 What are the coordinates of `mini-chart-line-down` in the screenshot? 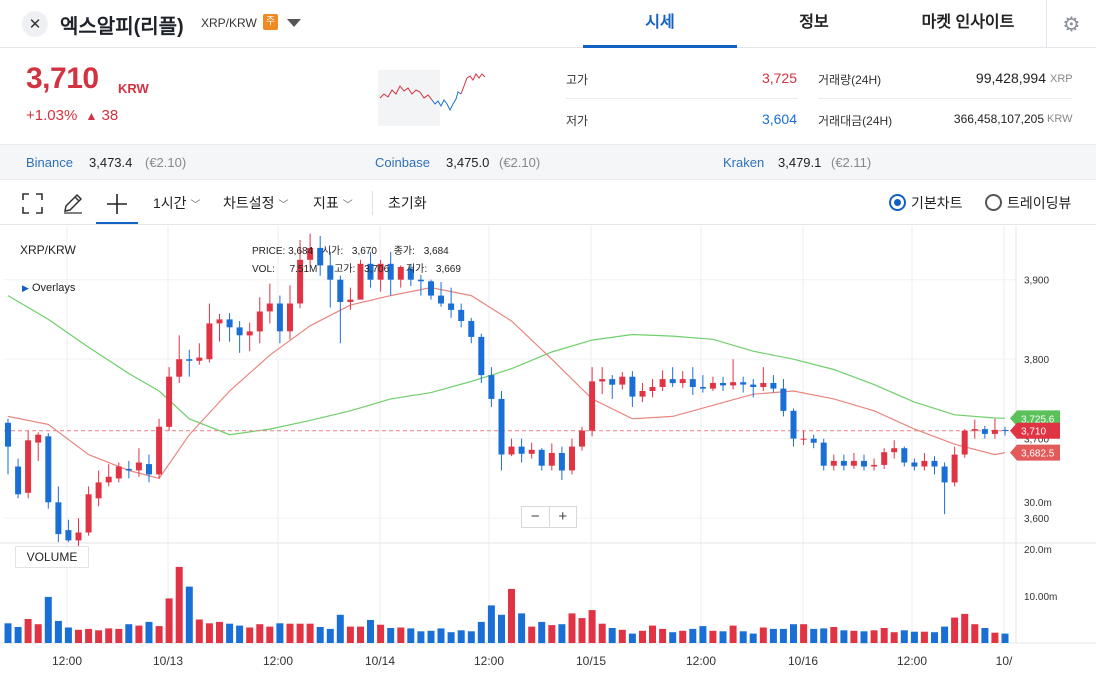 It's located at (446, 101).